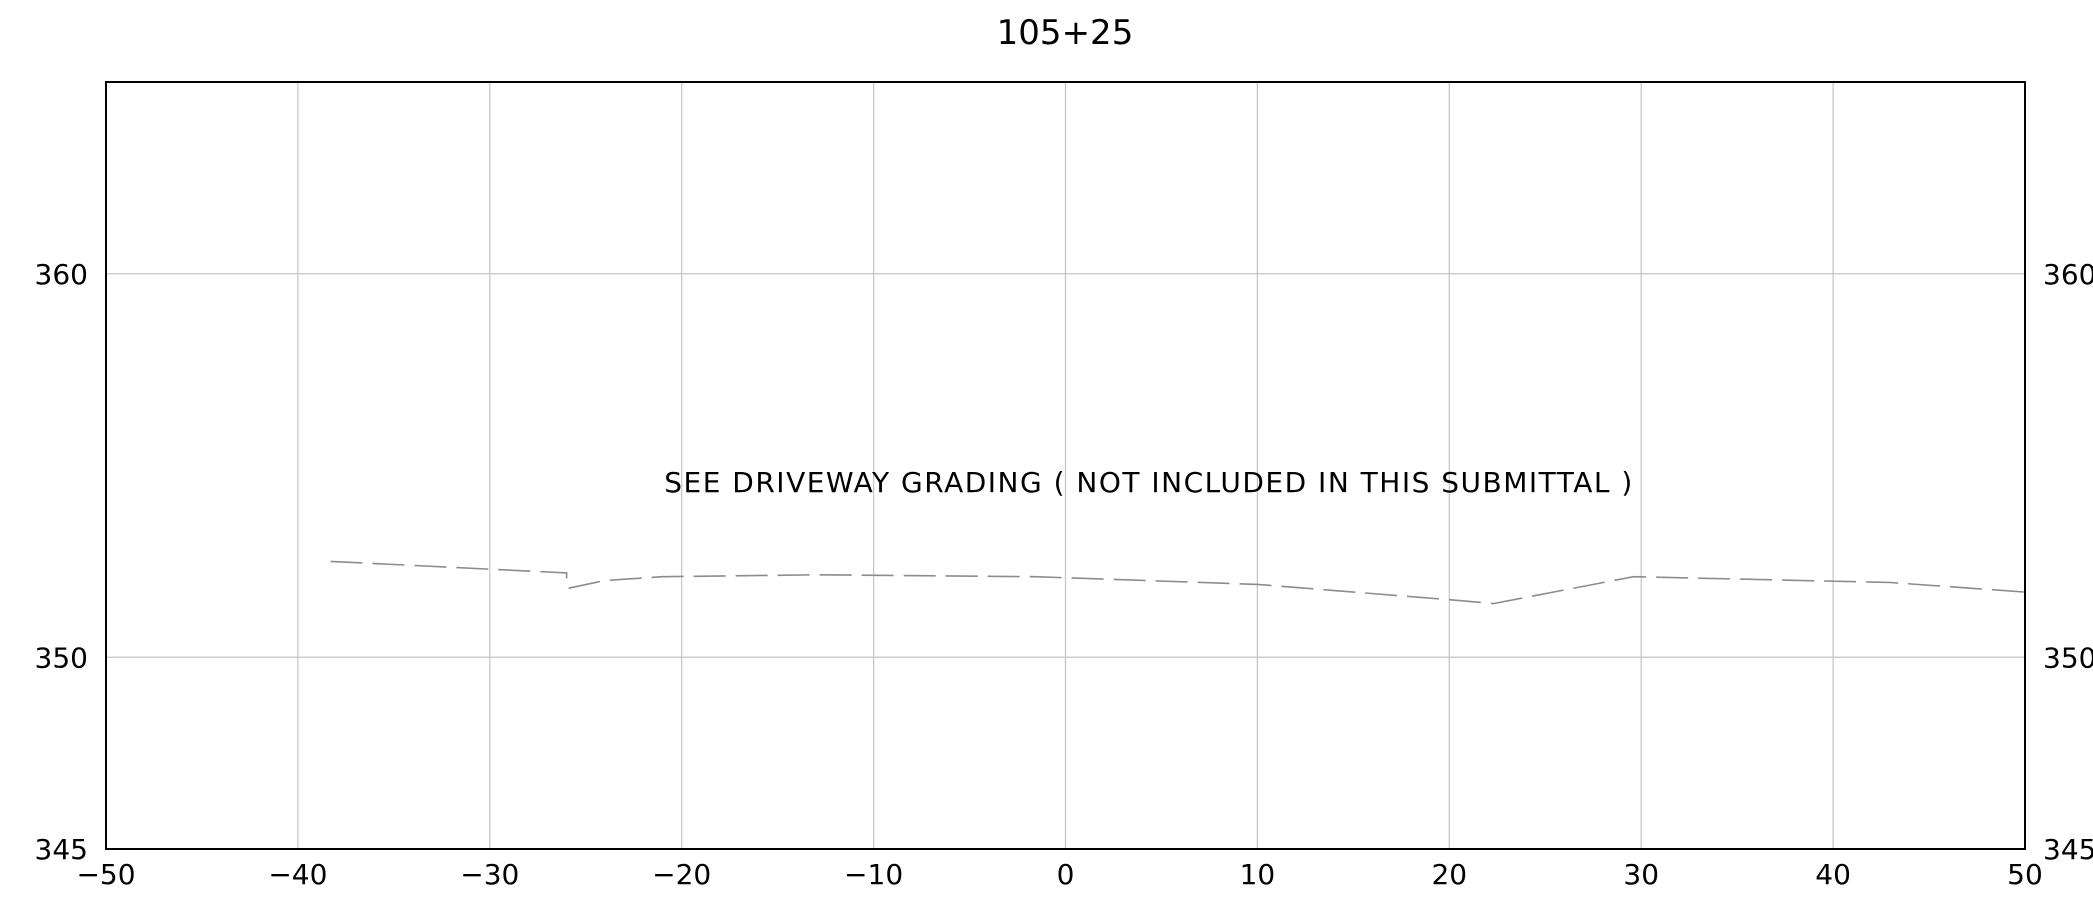 The width and height of the screenshot is (2093, 903). I want to click on series-layer, so click(1178, 582).